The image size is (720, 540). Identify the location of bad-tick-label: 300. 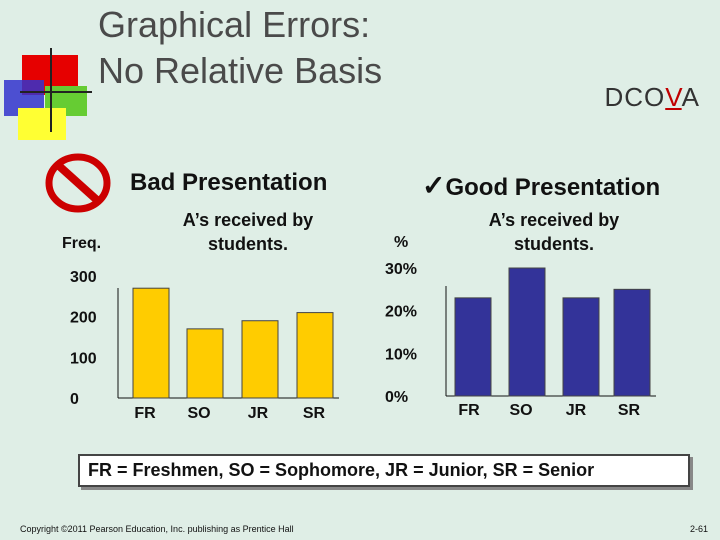
(83, 277).